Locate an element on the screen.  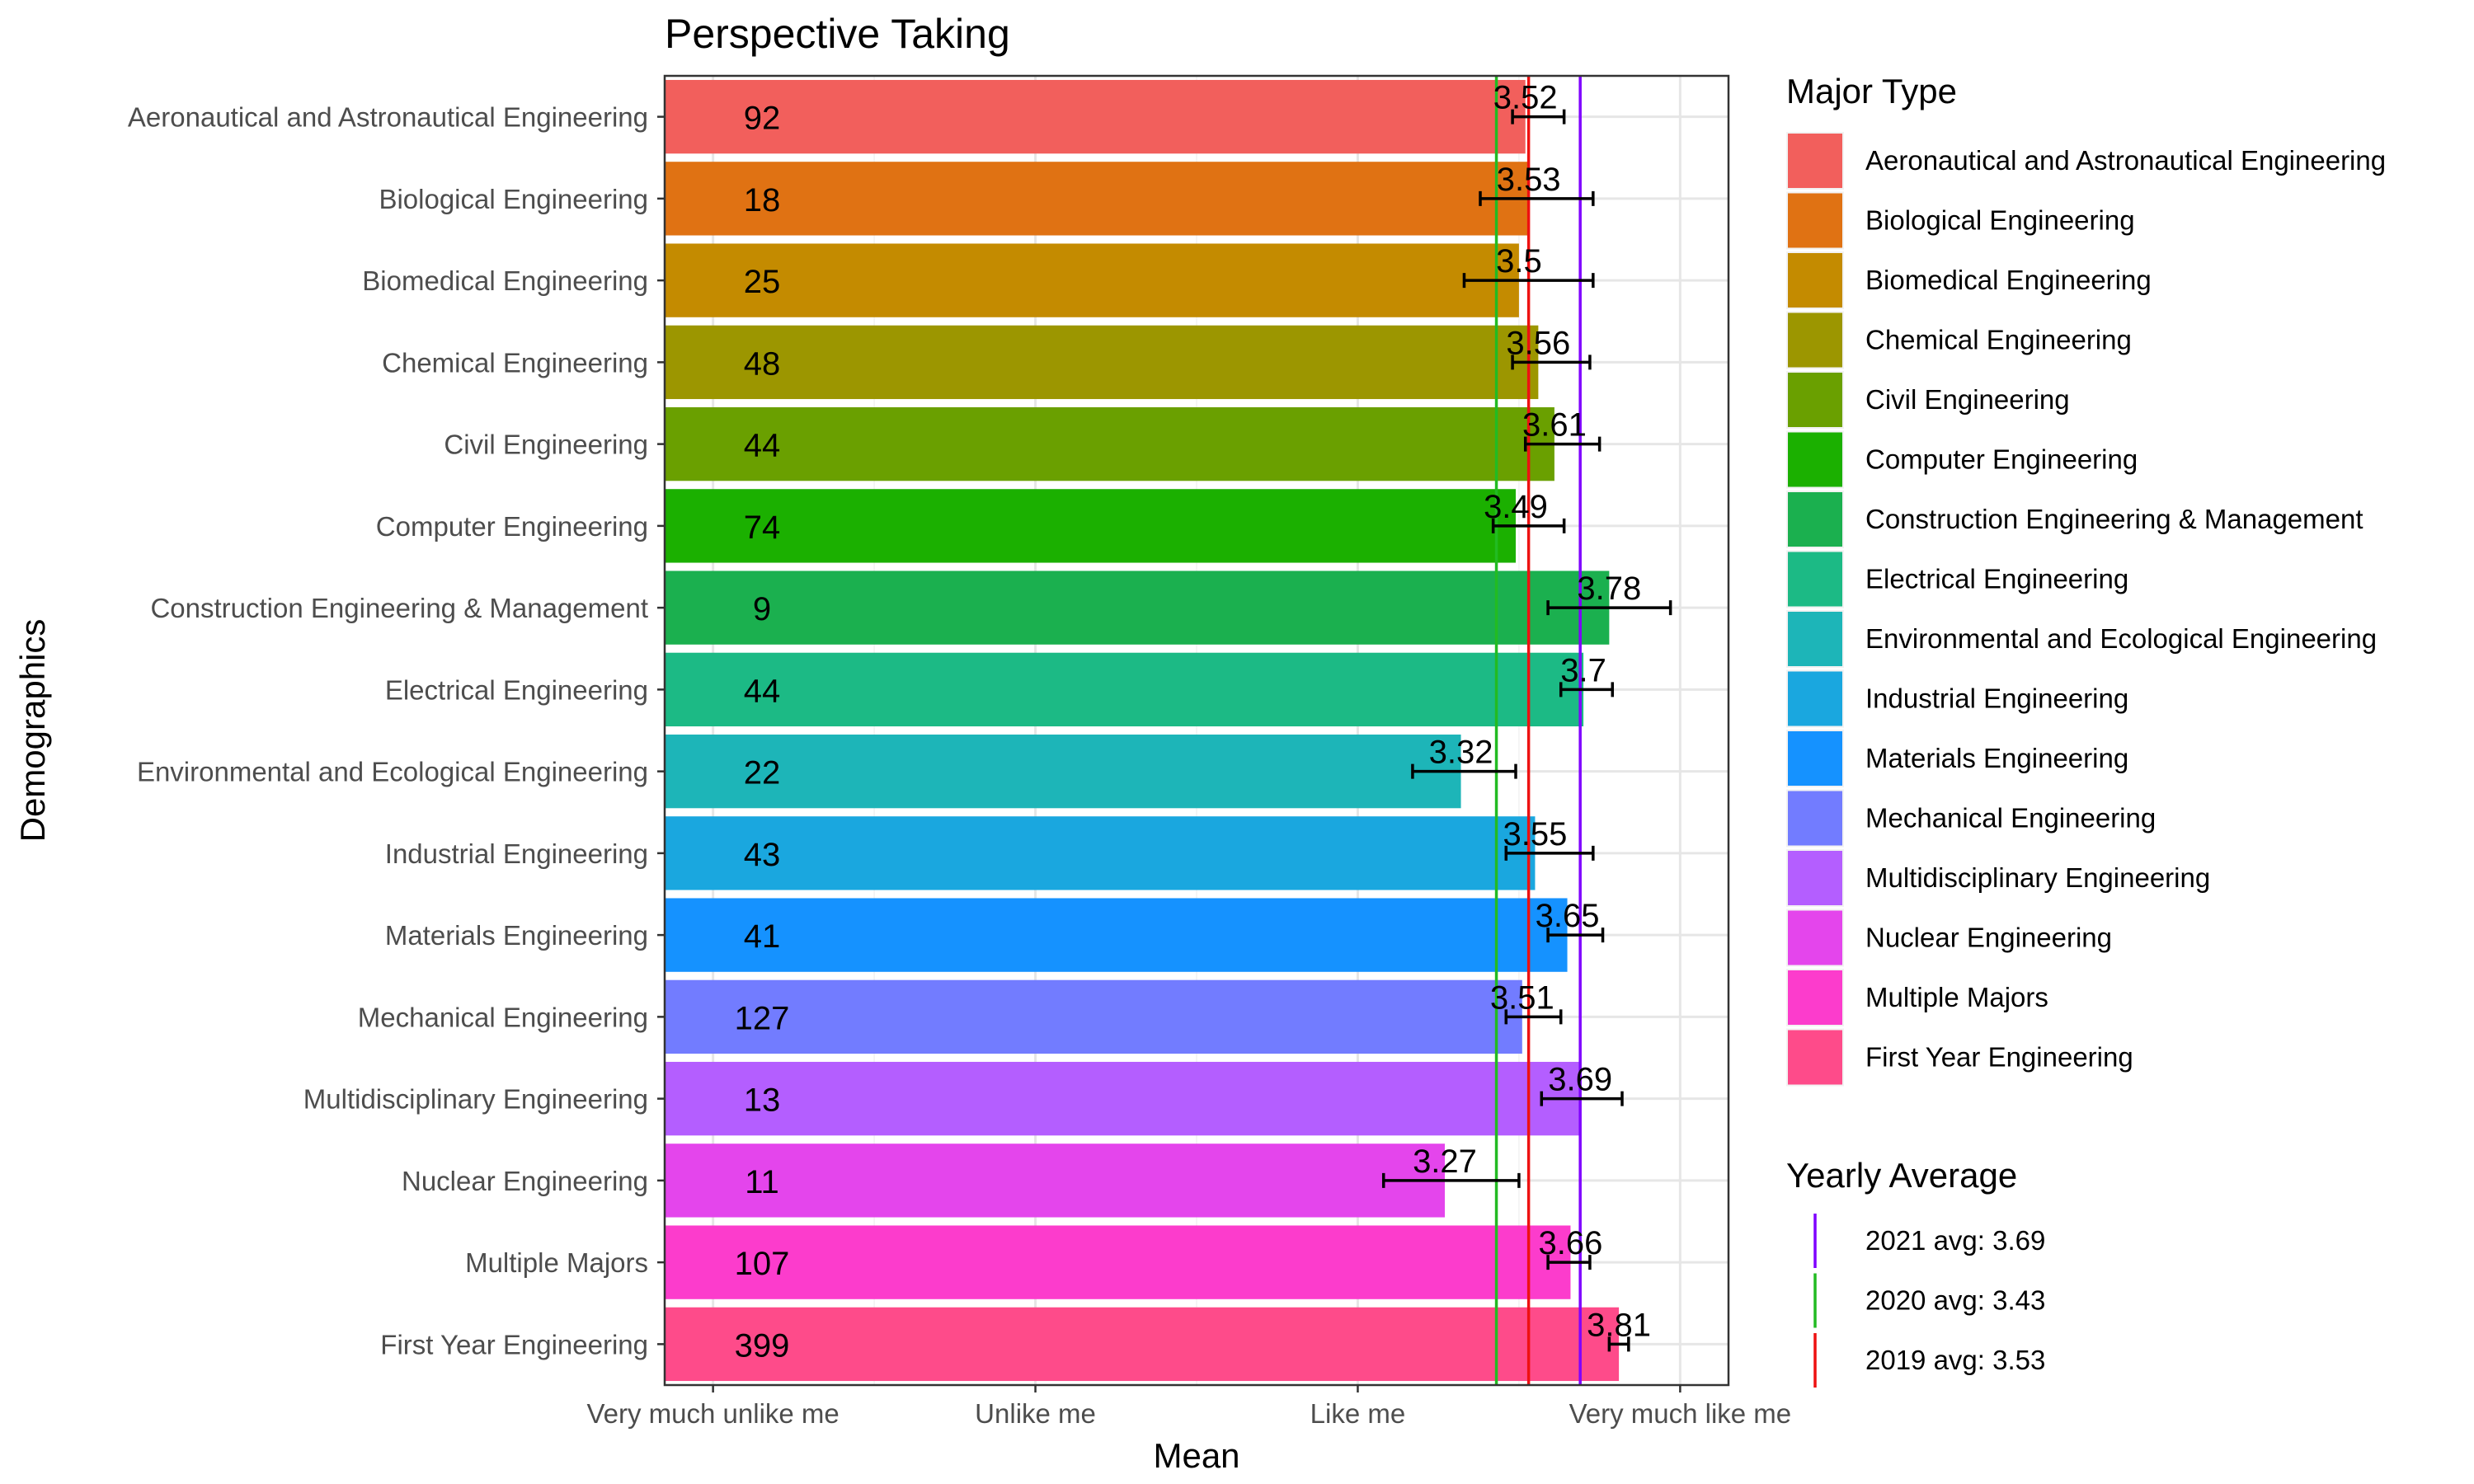
count-label: 107 is located at coordinates (762, 1264).